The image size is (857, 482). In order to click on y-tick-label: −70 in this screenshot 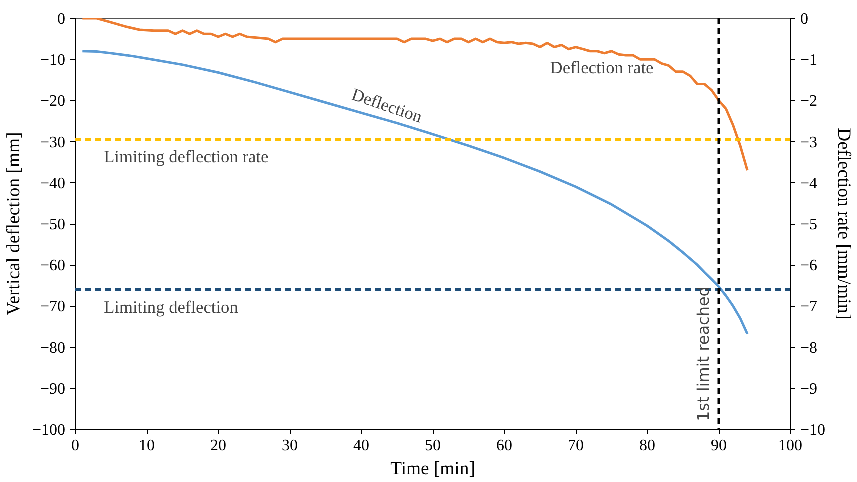, I will do `click(53, 307)`.